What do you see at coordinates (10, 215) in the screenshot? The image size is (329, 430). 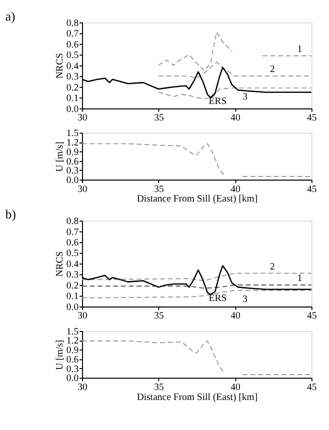 I see `chart-title: b)` at bounding box center [10, 215].